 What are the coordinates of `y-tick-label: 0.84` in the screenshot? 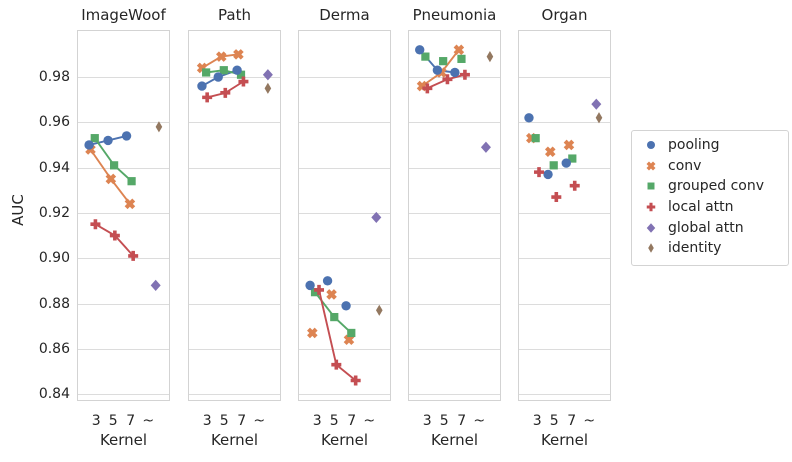 It's located at (54, 394).